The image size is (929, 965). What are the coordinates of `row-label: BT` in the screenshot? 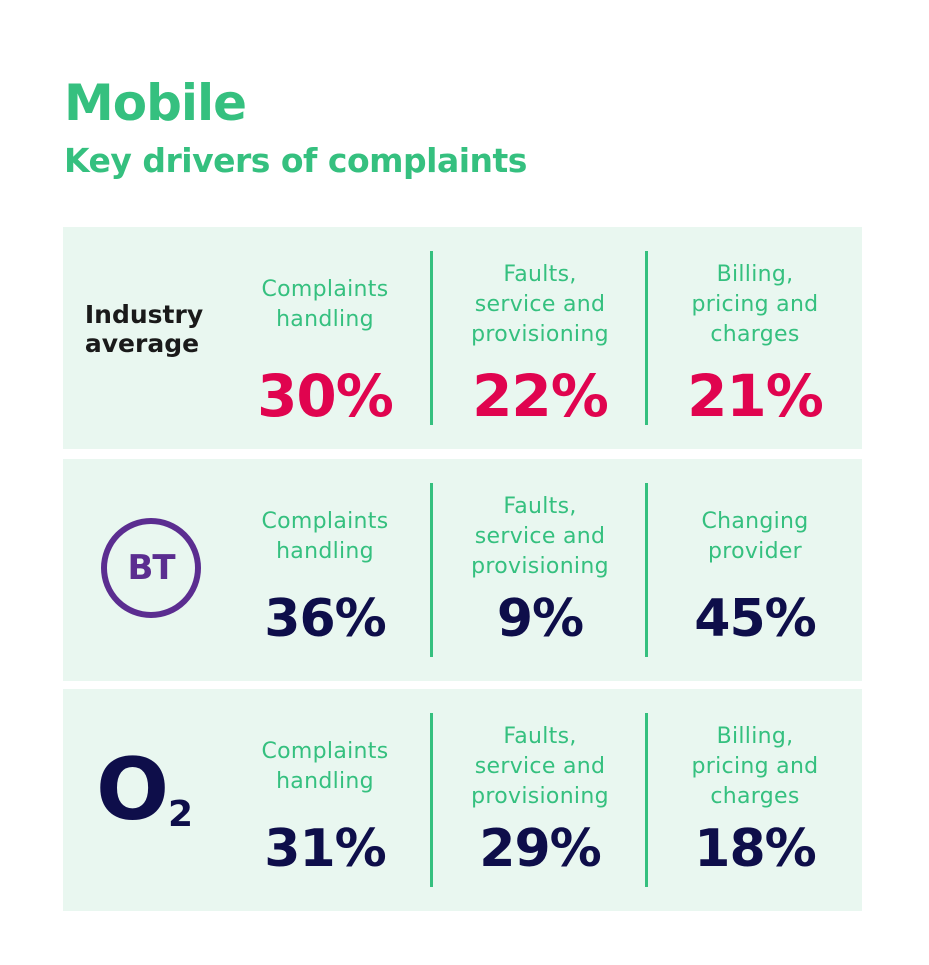 It's located at (143, 570).